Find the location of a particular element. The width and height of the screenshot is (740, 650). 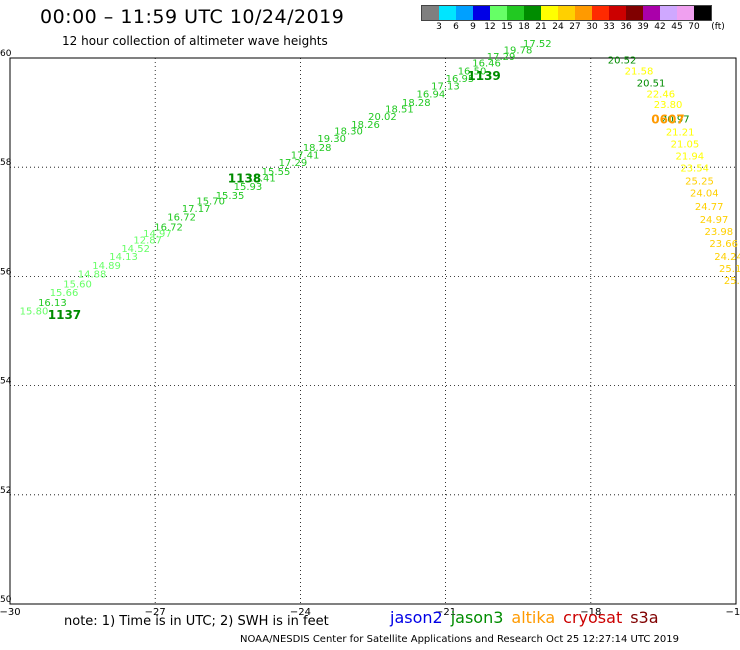

latitude-tick-label: 60 is located at coordinates (6, 54).